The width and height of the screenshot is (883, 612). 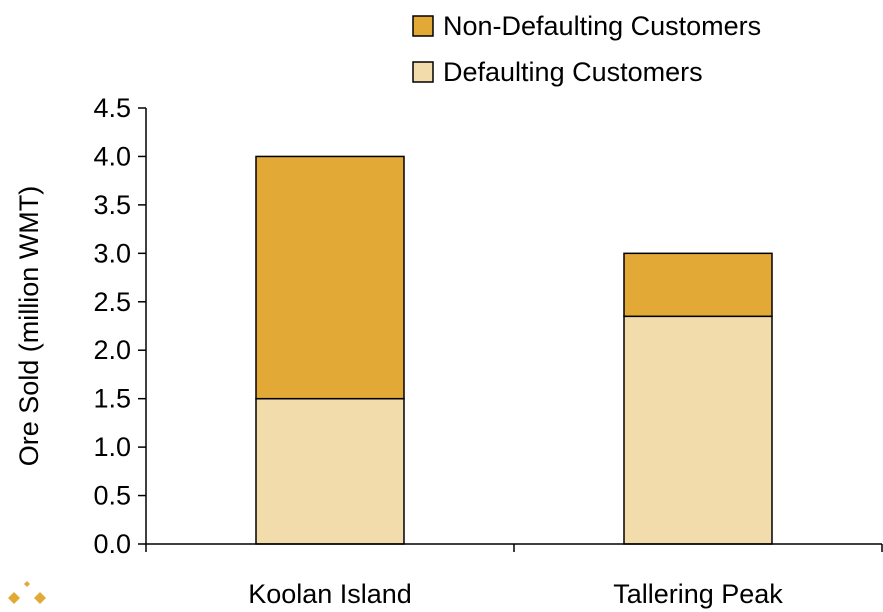 I want to click on y-ticks-layer: 0.0 0.5 1.0 1.5 2.0 2.5 3.0 3.5 4.0 4.5, so click(x=119, y=326).